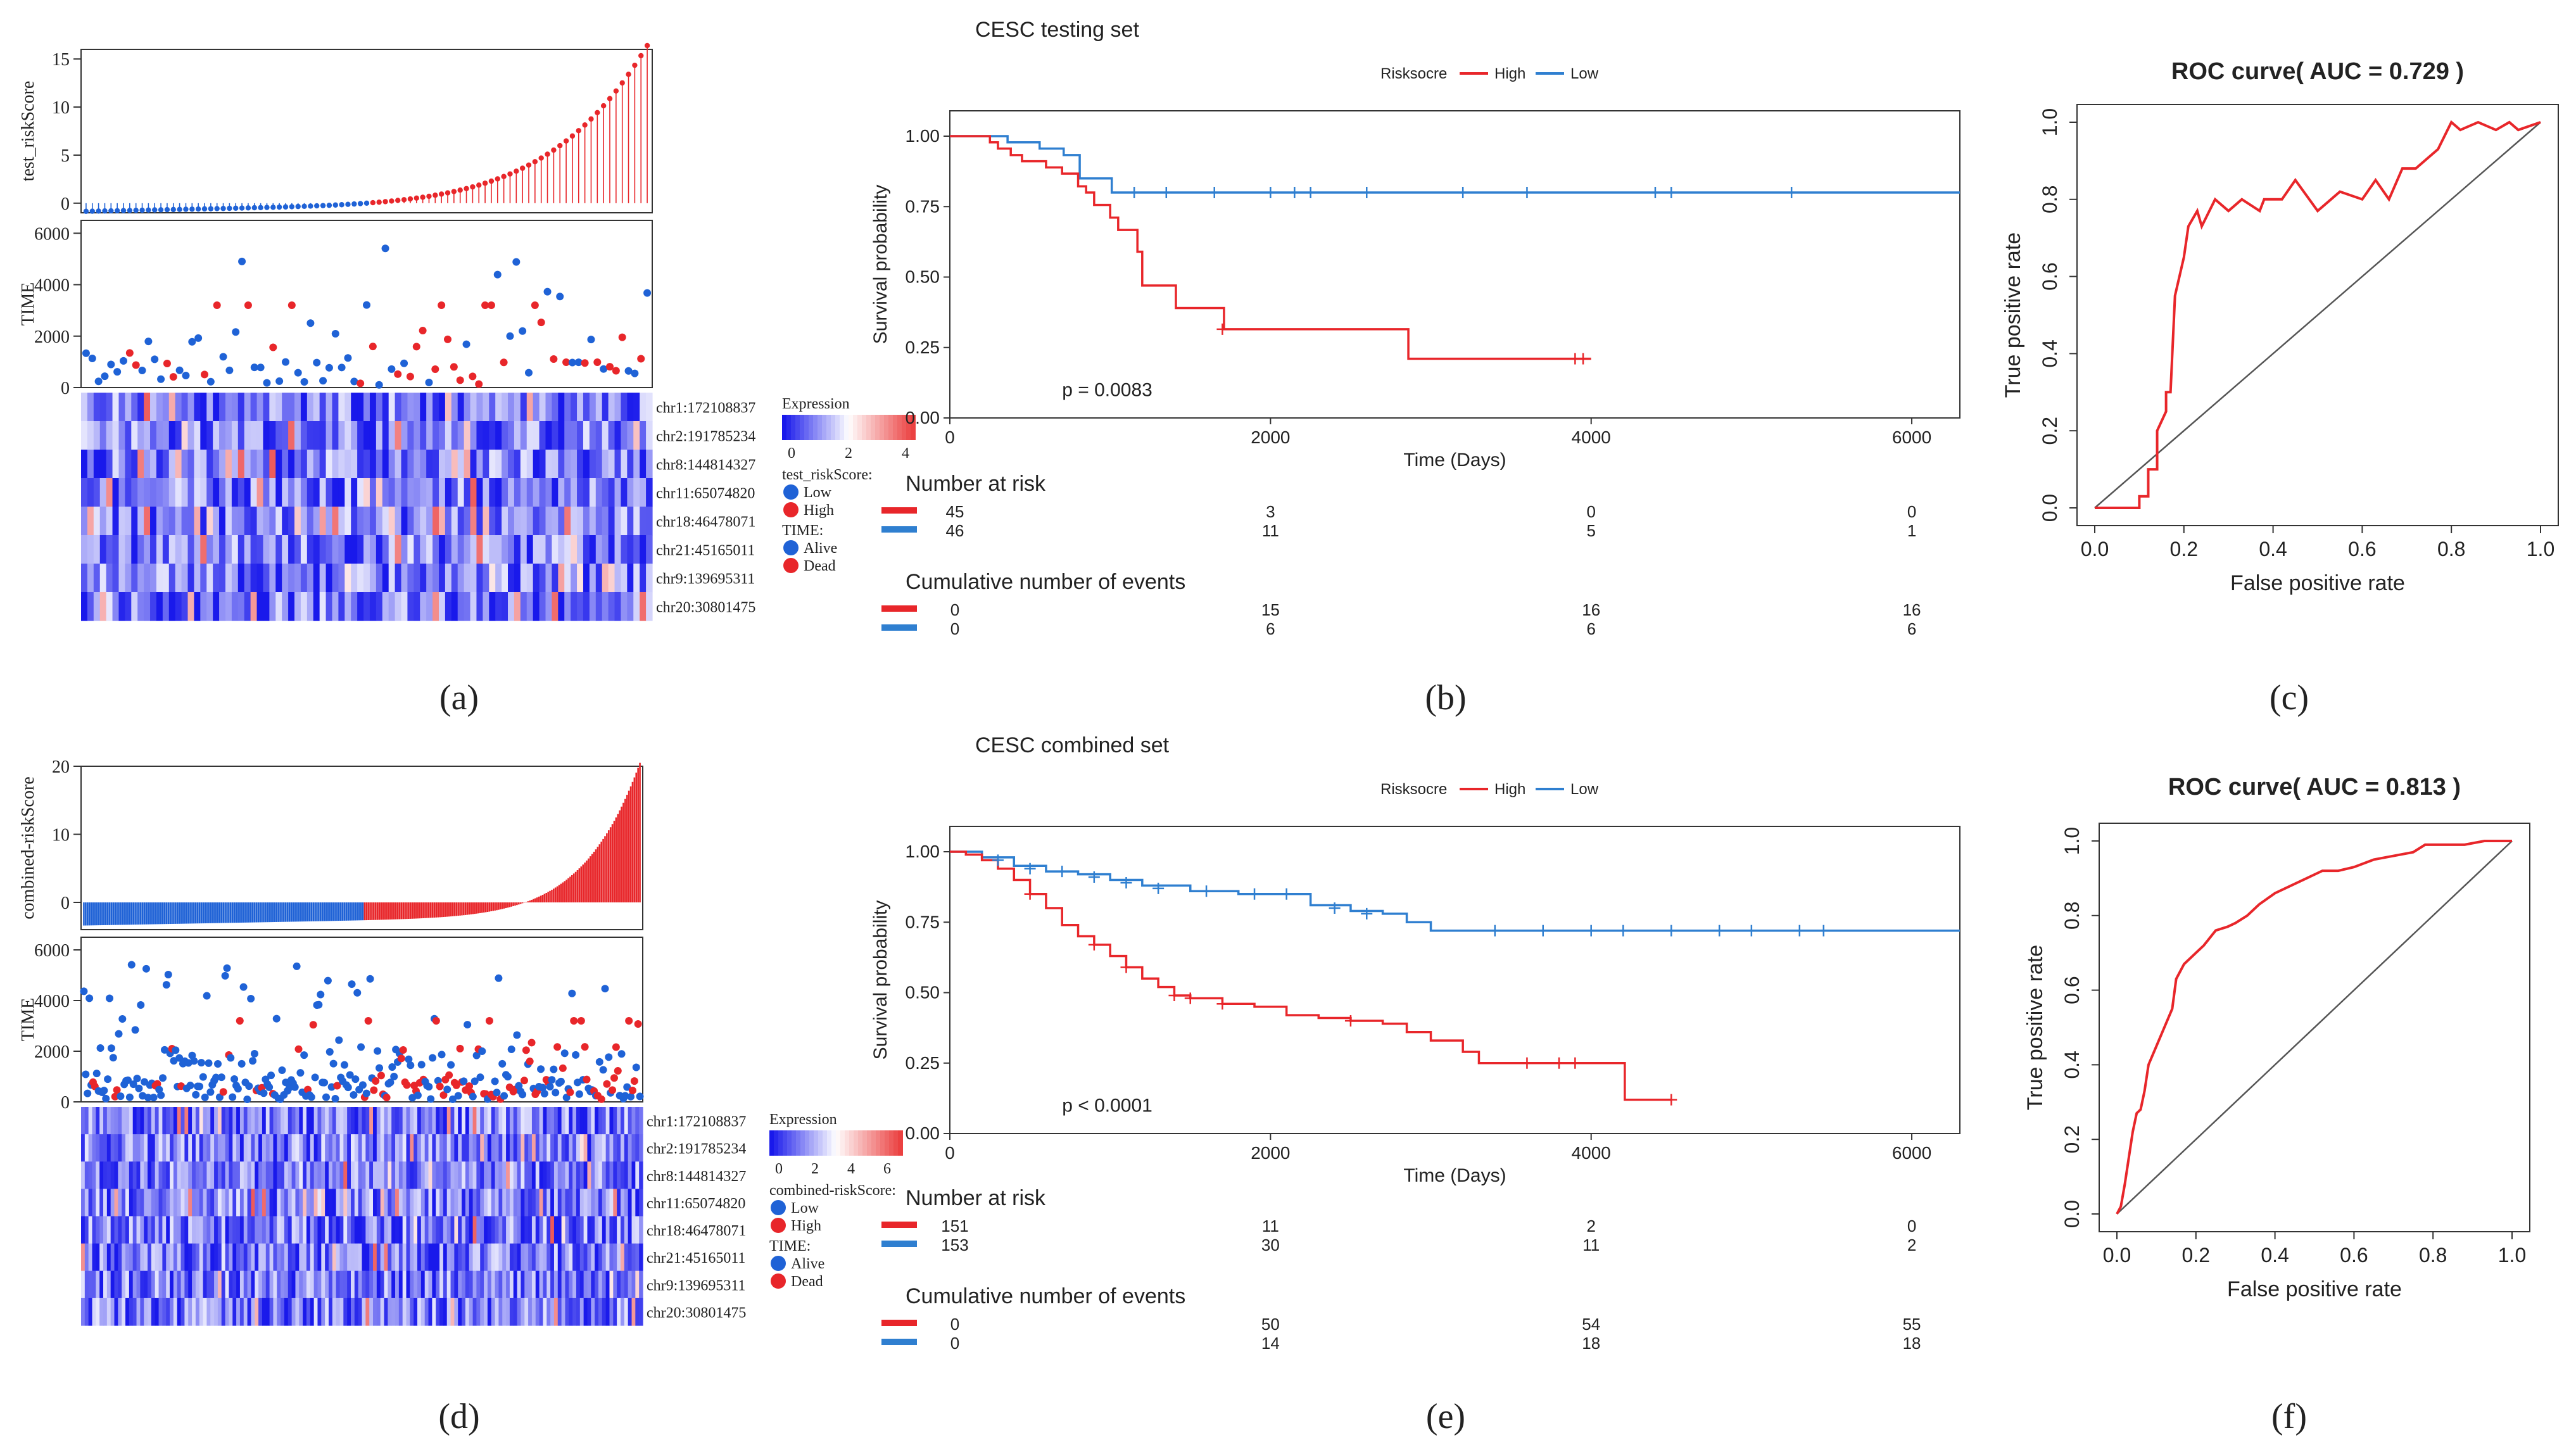 The height and width of the screenshot is (1447, 2576). Describe the element at coordinates (1720, 931) in the screenshot. I see `km-censor-low` at that location.